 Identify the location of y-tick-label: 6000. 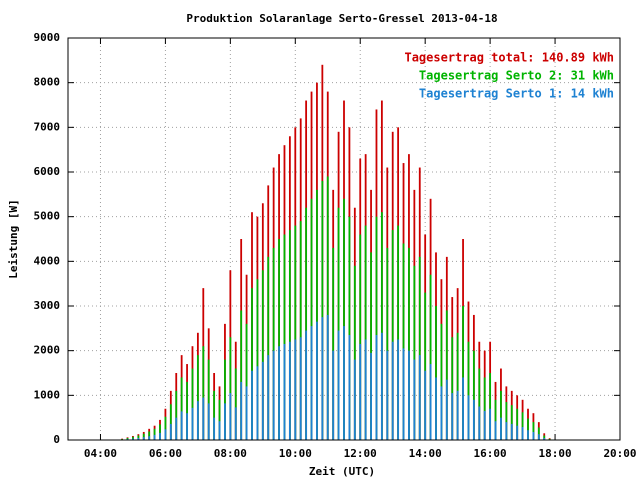
(47, 171).